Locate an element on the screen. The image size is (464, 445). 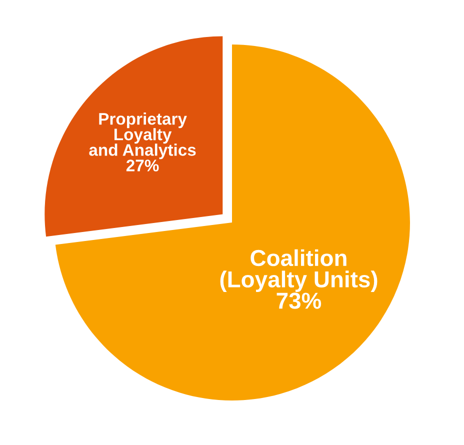
slice-label: Coalition (Loyalty Units) is located at coordinates (299, 270).